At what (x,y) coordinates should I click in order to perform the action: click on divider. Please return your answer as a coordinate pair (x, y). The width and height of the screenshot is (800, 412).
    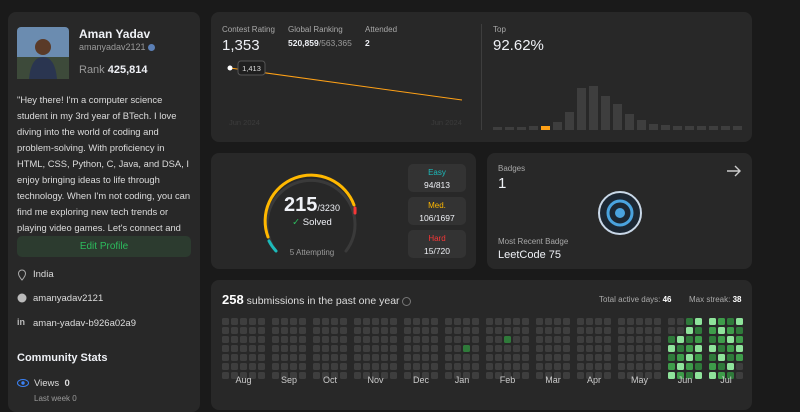
    Looking at the image, I should click on (481, 77).